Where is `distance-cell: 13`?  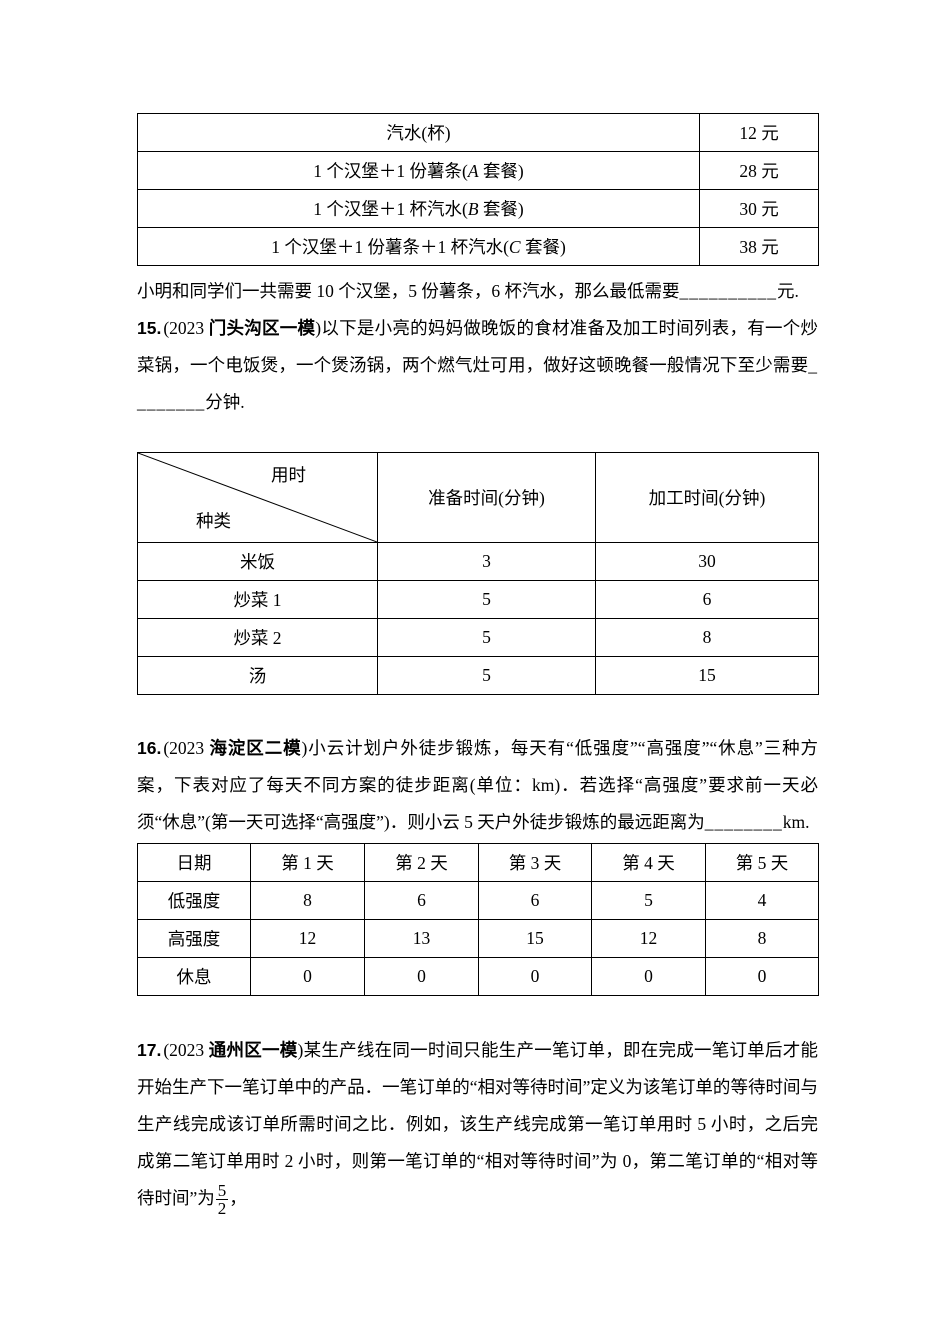 distance-cell: 13 is located at coordinates (421, 938).